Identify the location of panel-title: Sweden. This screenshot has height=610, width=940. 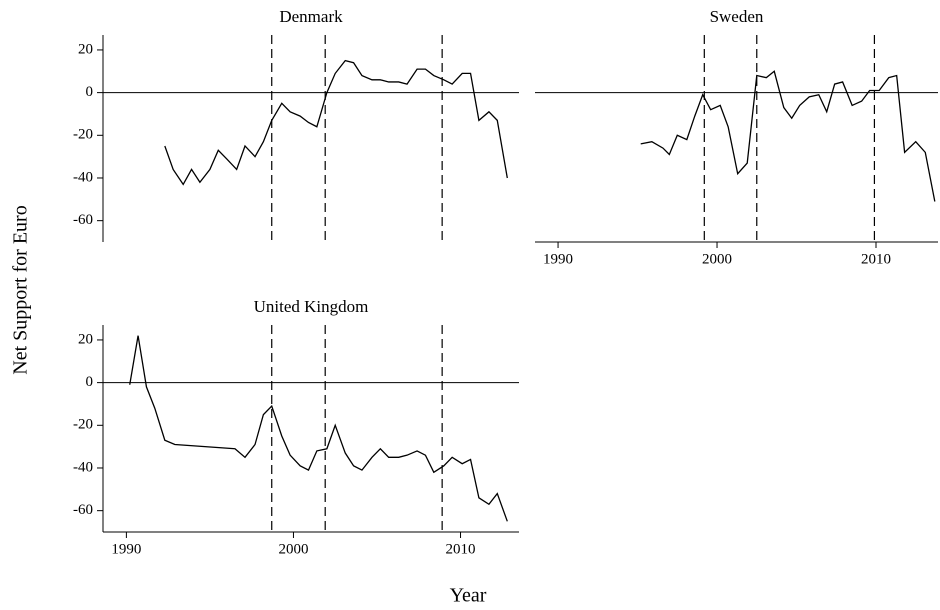
(737, 16).